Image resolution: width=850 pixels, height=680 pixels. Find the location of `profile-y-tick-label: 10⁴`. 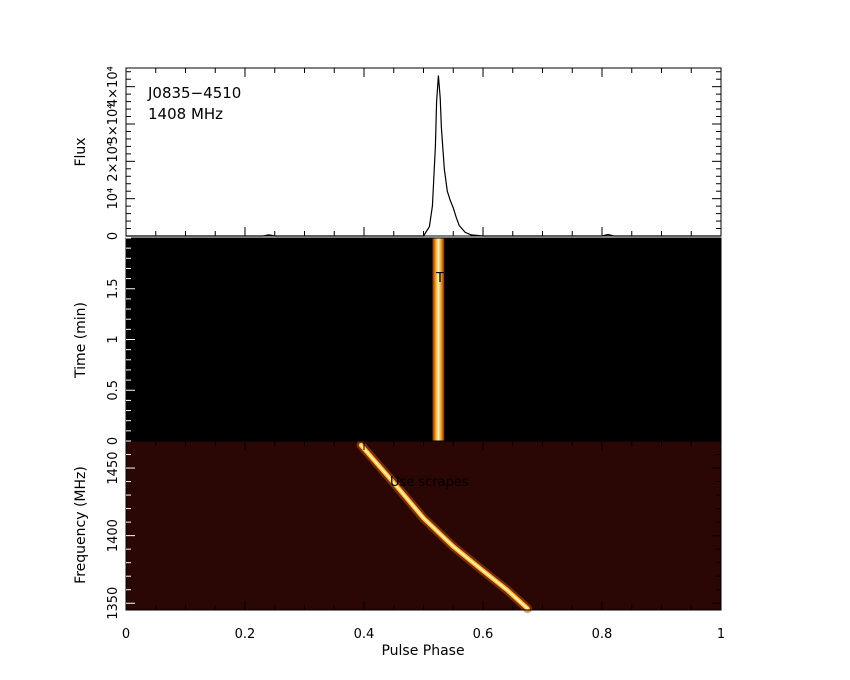

profile-y-tick-label: 10⁴ is located at coordinates (113, 199).